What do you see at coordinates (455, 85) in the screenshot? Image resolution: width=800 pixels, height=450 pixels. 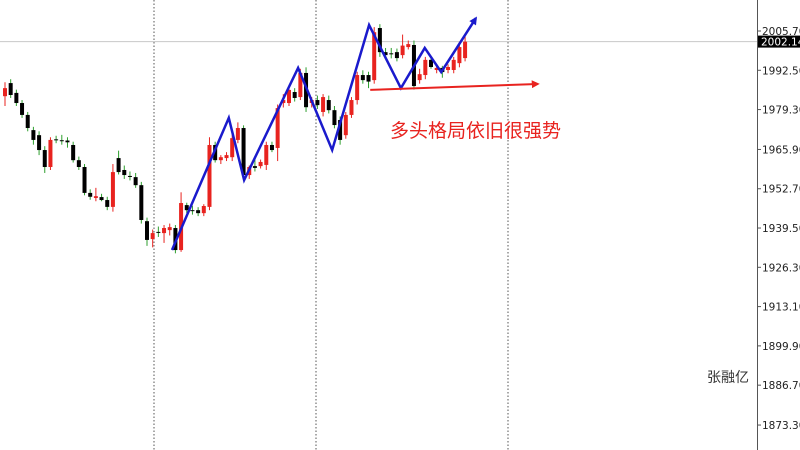 I see `support-arrow-line` at bounding box center [455, 85].